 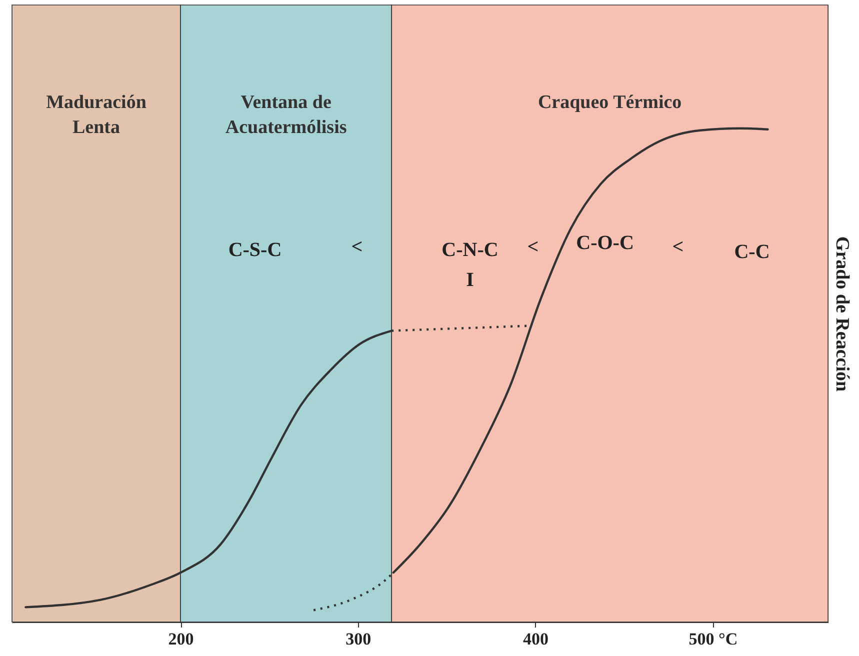 I want to click on annotation: C-N-C, so click(x=470, y=250).